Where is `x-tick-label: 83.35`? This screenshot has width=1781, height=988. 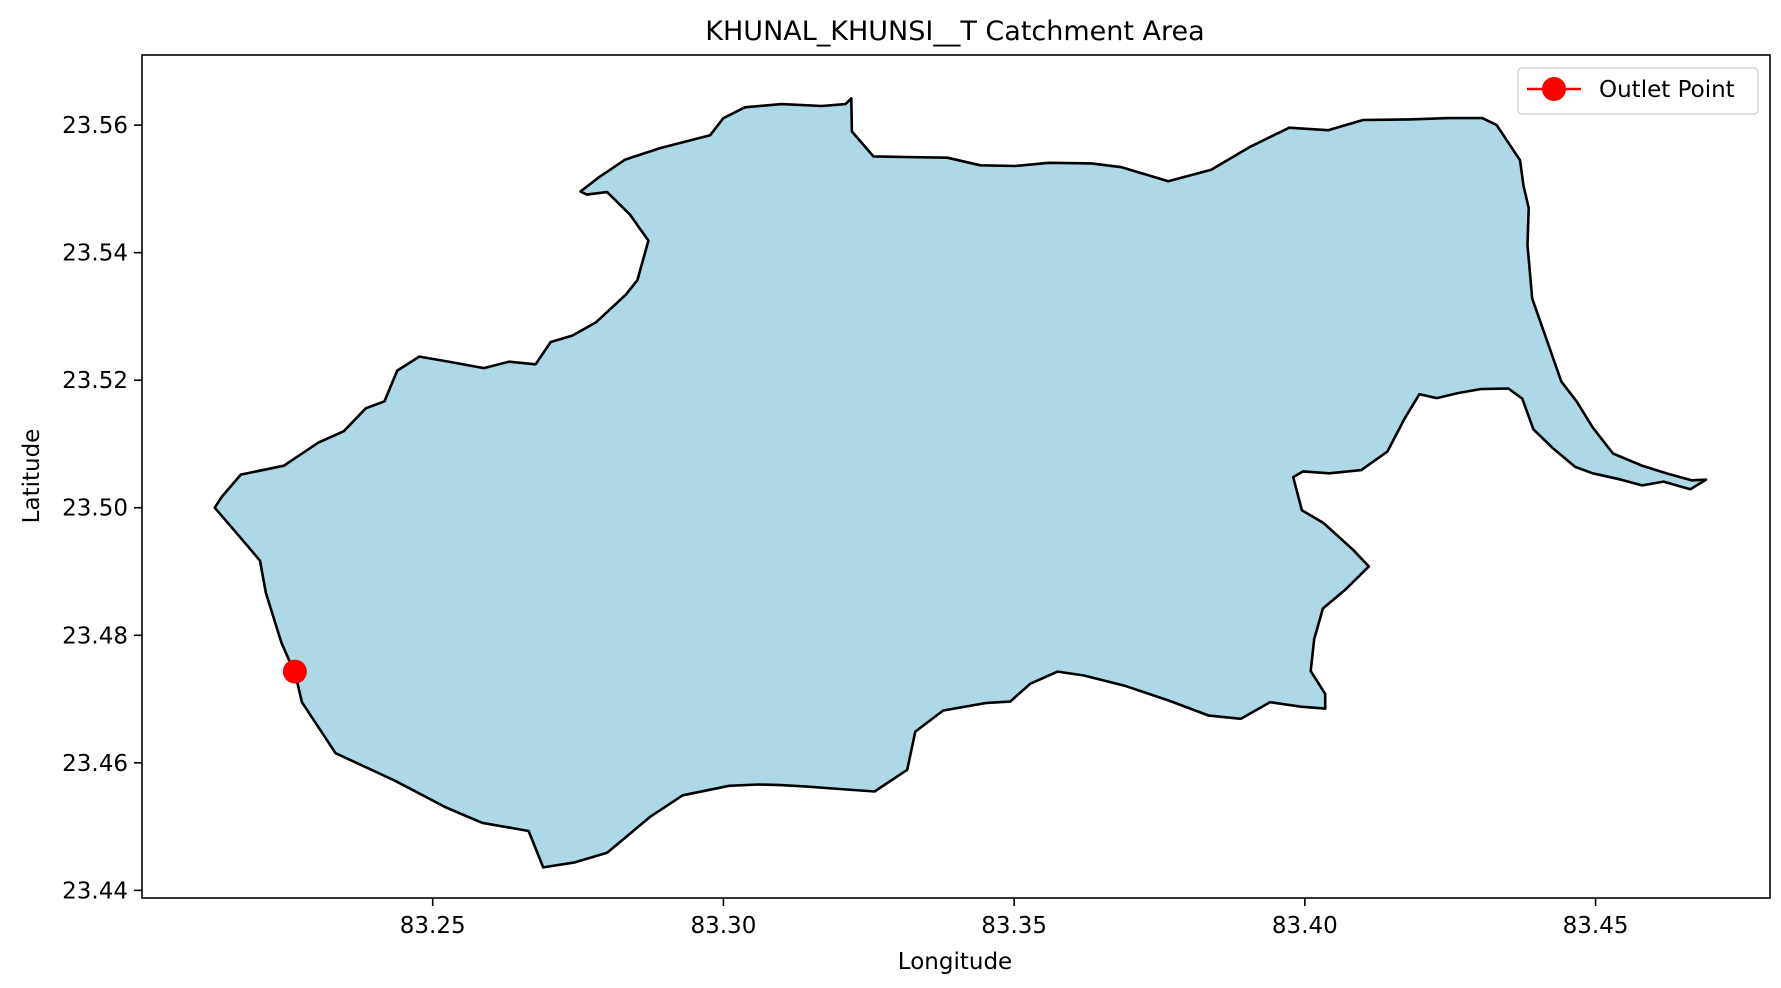 x-tick-label: 83.35 is located at coordinates (1014, 926).